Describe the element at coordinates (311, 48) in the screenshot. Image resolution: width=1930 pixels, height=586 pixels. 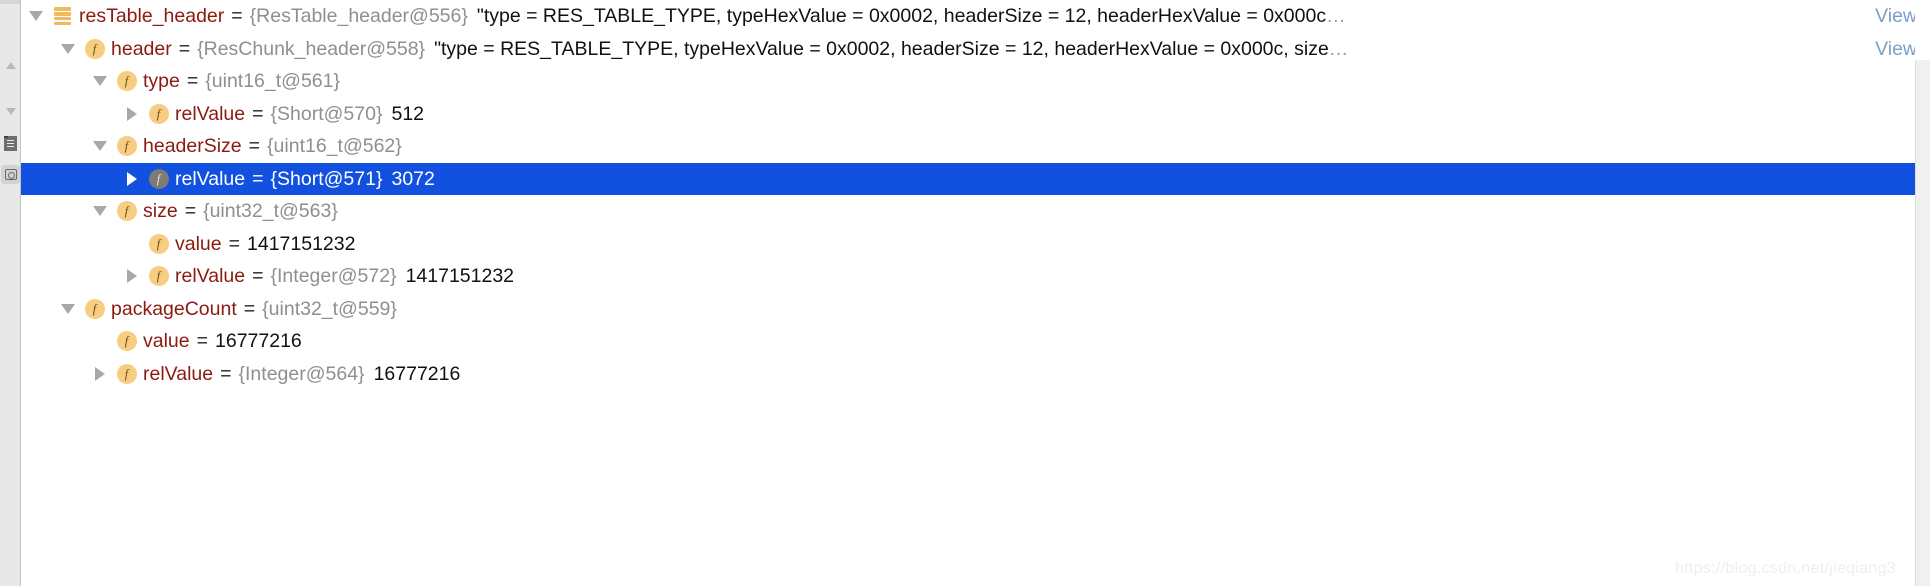
I see `variable-type: {ResChunk_header@558}` at that location.